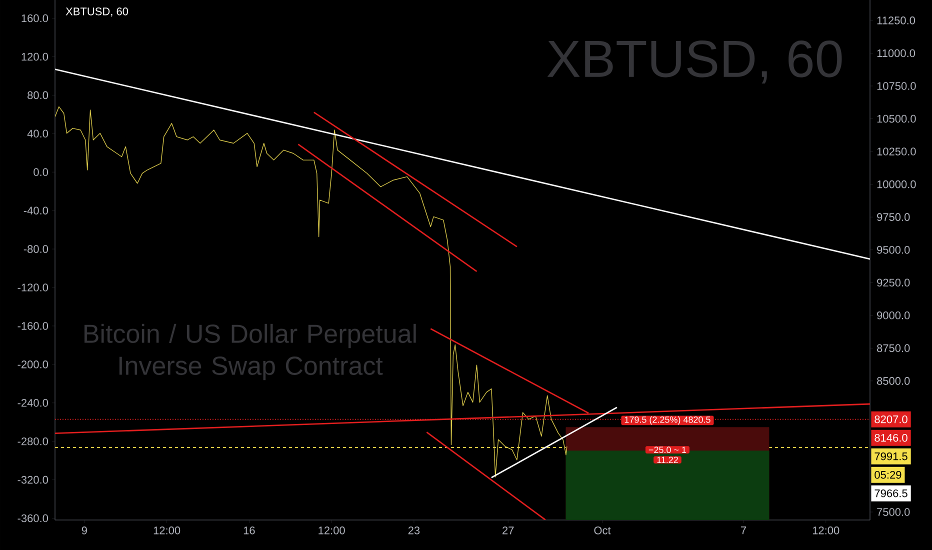 The height and width of the screenshot is (550, 932). I want to click on x-tick-label: 16, so click(249, 530).